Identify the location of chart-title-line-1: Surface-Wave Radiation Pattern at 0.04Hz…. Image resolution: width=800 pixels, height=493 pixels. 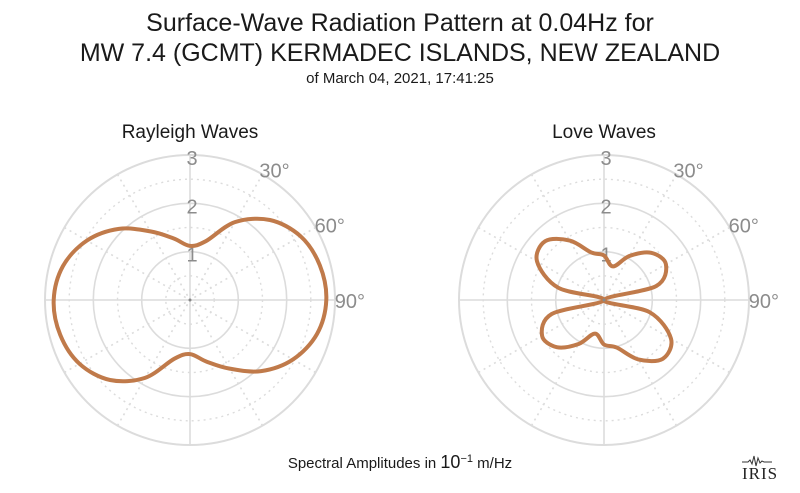
(400, 23).